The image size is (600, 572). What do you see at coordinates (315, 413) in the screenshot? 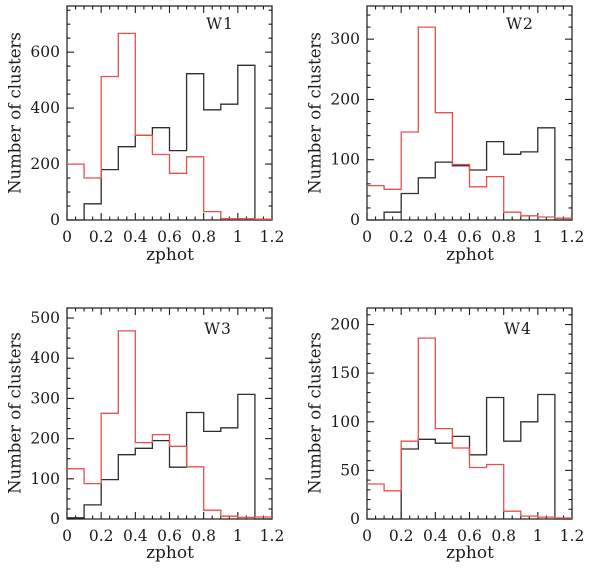
I see `w4-y-axis-title: Number of clusters` at bounding box center [315, 413].